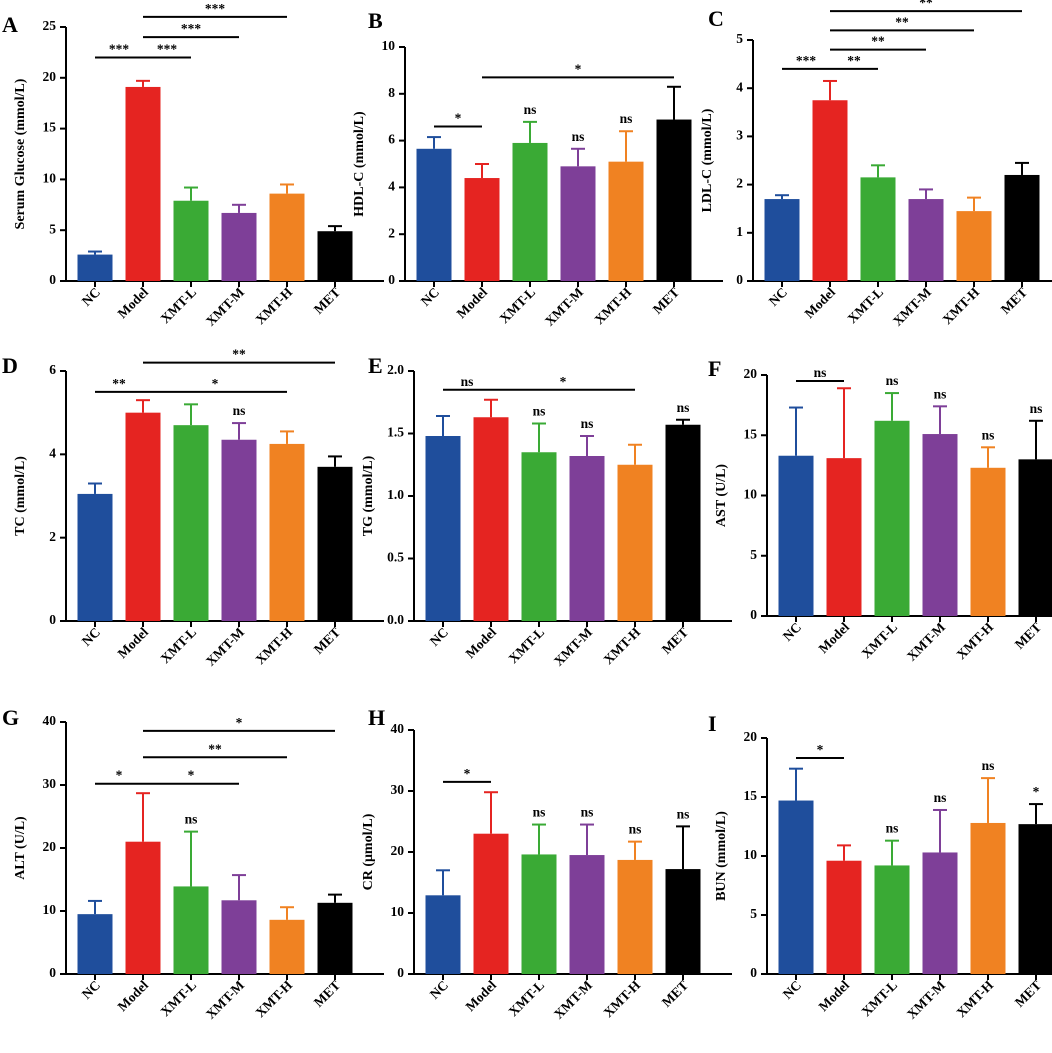 The image size is (1052, 1053). Describe the element at coordinates (375, 20) in the screenshot. I see `panel-letter-b: B` at that location.